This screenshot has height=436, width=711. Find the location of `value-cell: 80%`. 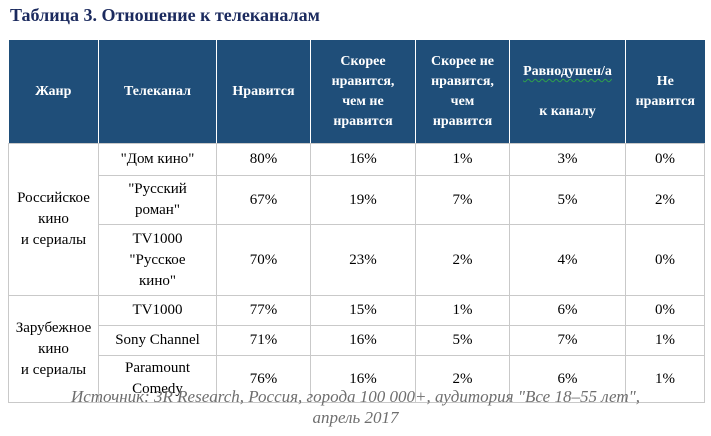

value-cell: 80% is located at coordinates (263, 160).